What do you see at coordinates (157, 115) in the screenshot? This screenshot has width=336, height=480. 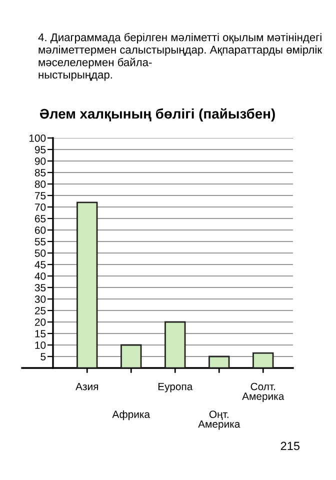 I see `chart-title: Әлем халқының бөлігі (пайызбен)` at bounding box center [157, 115].